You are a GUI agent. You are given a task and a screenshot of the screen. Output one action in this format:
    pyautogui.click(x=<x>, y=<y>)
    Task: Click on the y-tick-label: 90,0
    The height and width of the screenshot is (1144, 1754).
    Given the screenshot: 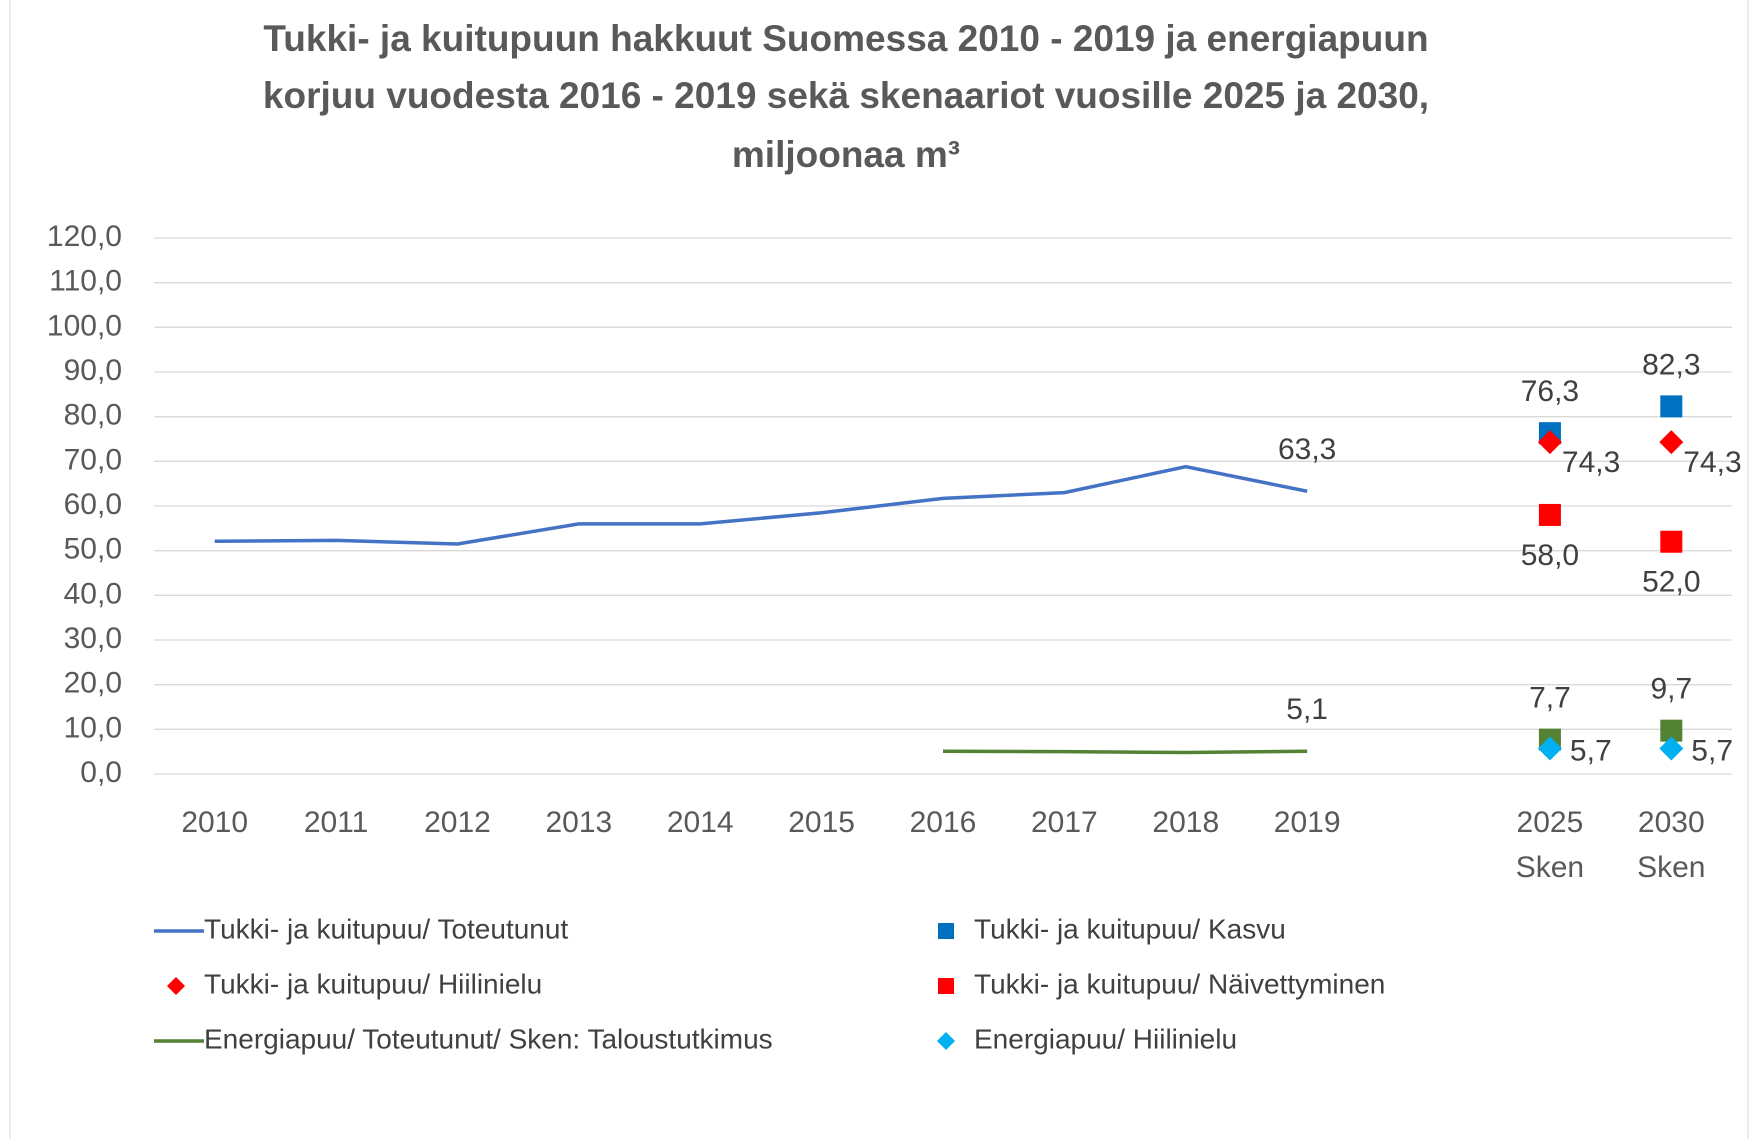 What is the action you would take?
    pyautogui.click(x=93, y=370)
    